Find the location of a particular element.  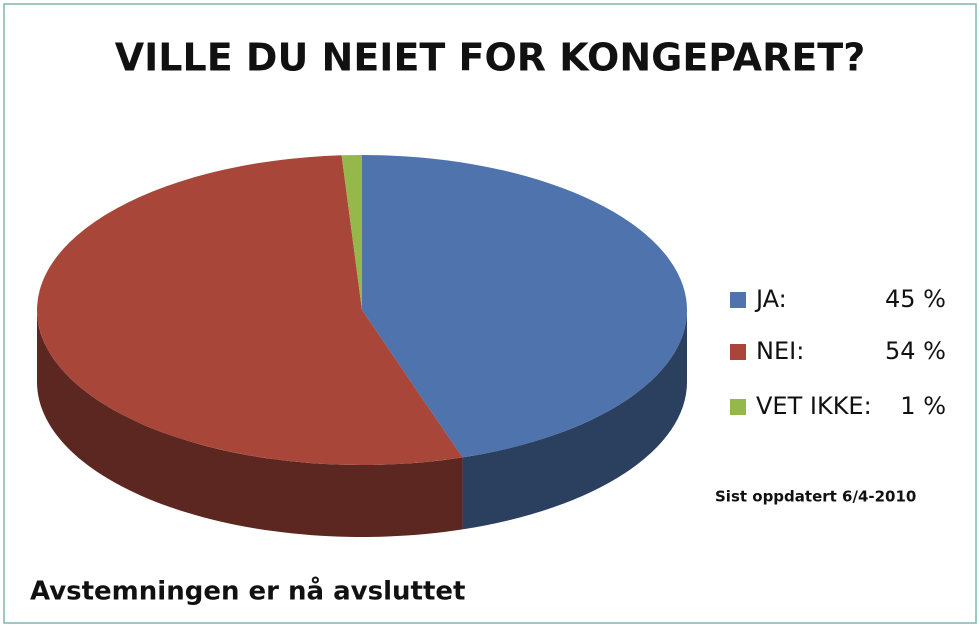

footer-note: Avstemningen er nå avsluttet is located at coordinates (247, 591).